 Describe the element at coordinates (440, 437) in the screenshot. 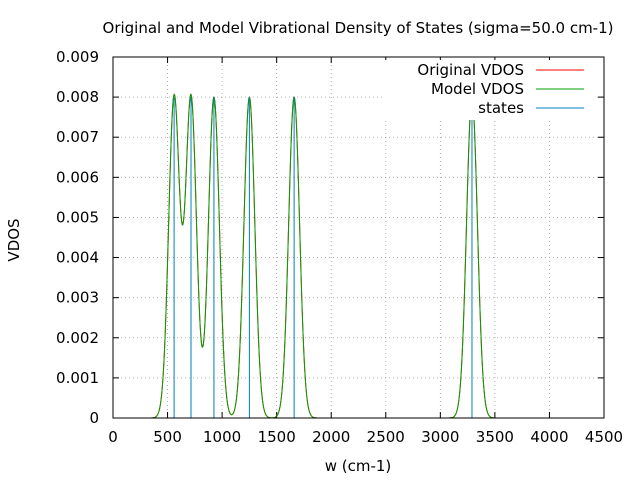

I see `x-tick-label: 3000` at that location.